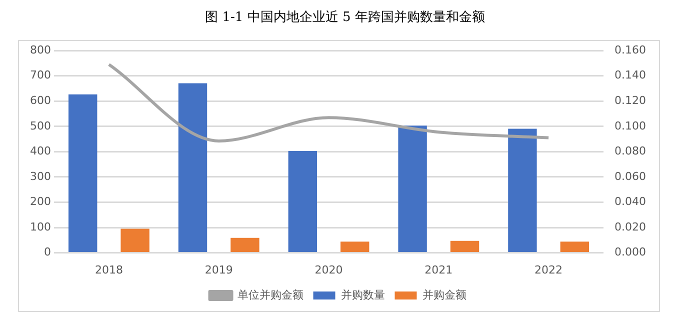 The height and width of the screenshot is (333, 690). I want to click on y2-tick-label: 0.000, so click(630, 252).